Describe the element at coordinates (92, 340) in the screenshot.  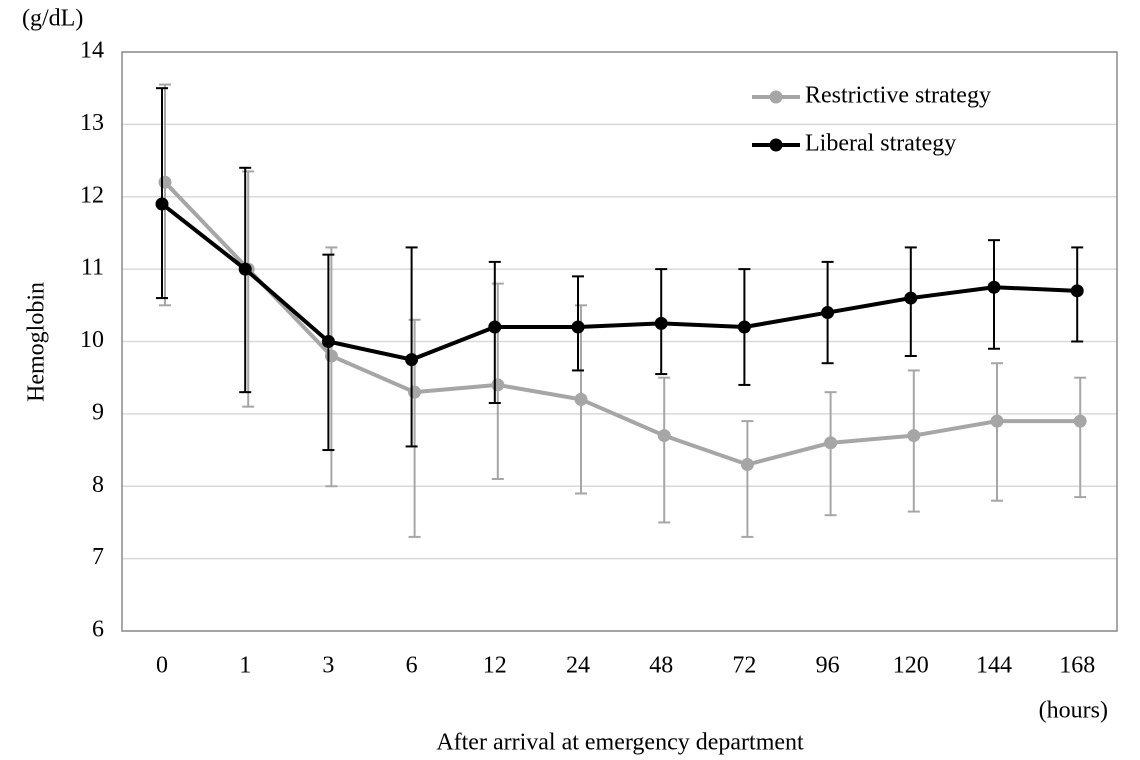
I see `y-tick-label: 10` at that location.